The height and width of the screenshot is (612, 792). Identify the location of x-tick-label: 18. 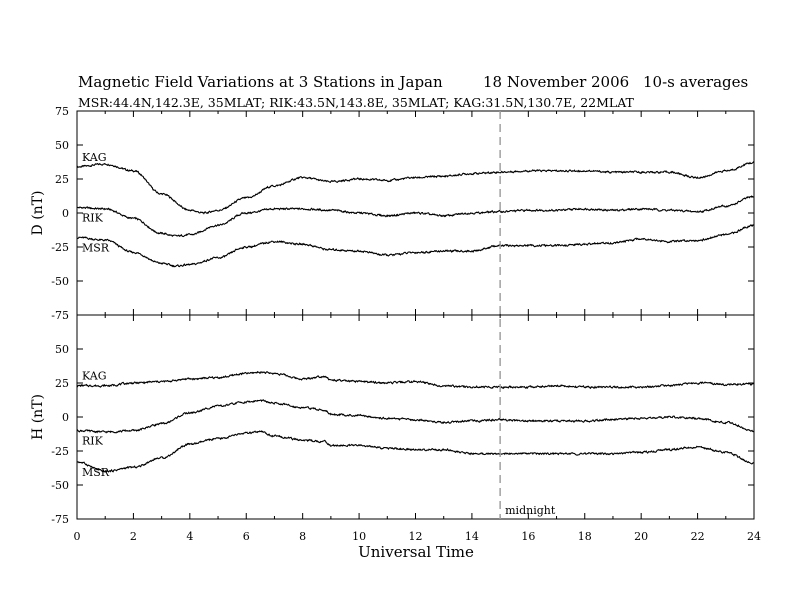
(585, 536).